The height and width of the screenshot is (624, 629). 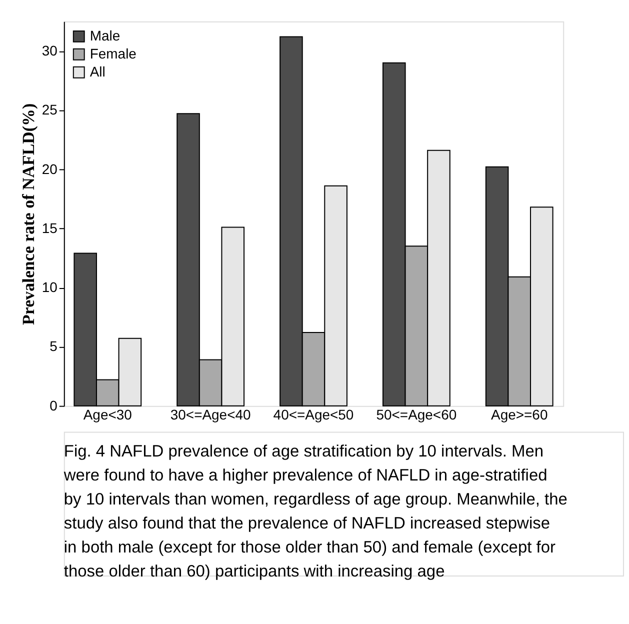 What do you see at coordinates (98, 71) in the screenshot?
I see `legend-label: All` at bounding box center [98, 71].